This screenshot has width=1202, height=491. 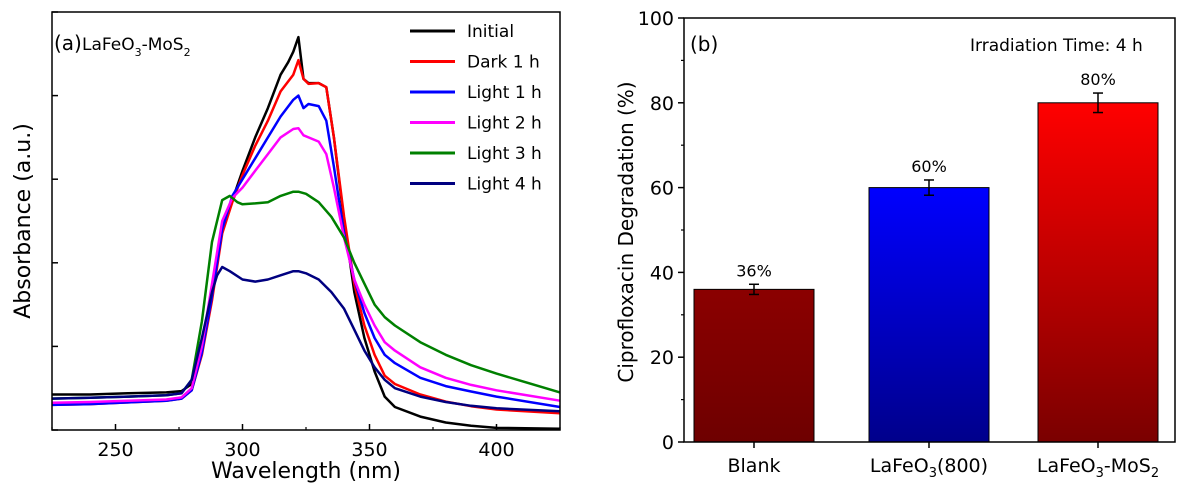 I want to click on panel-b-x-ticks: Blank LaFeO3(800) LaFeO3-MoS2, so click(x=943, y=461).